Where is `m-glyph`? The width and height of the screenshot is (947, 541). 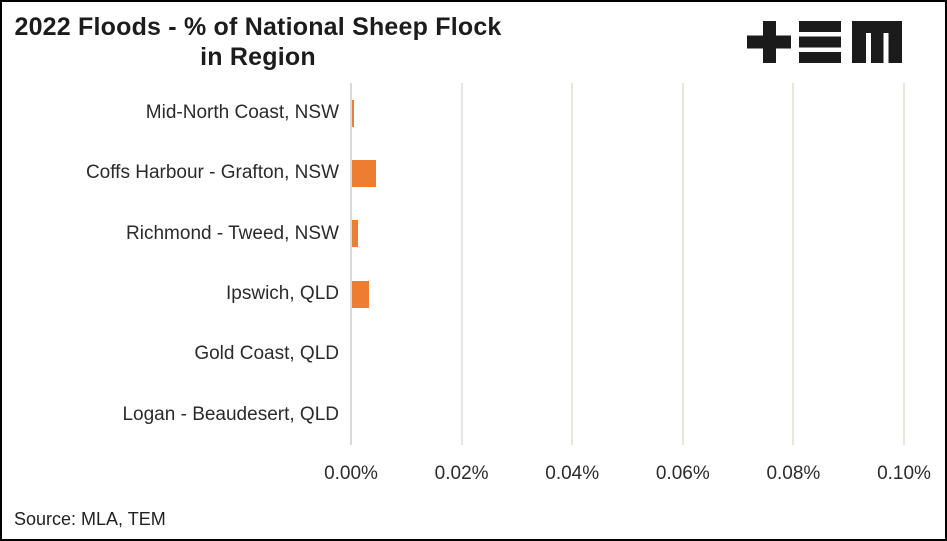 m-glyph is located at coordinates (877, 42).